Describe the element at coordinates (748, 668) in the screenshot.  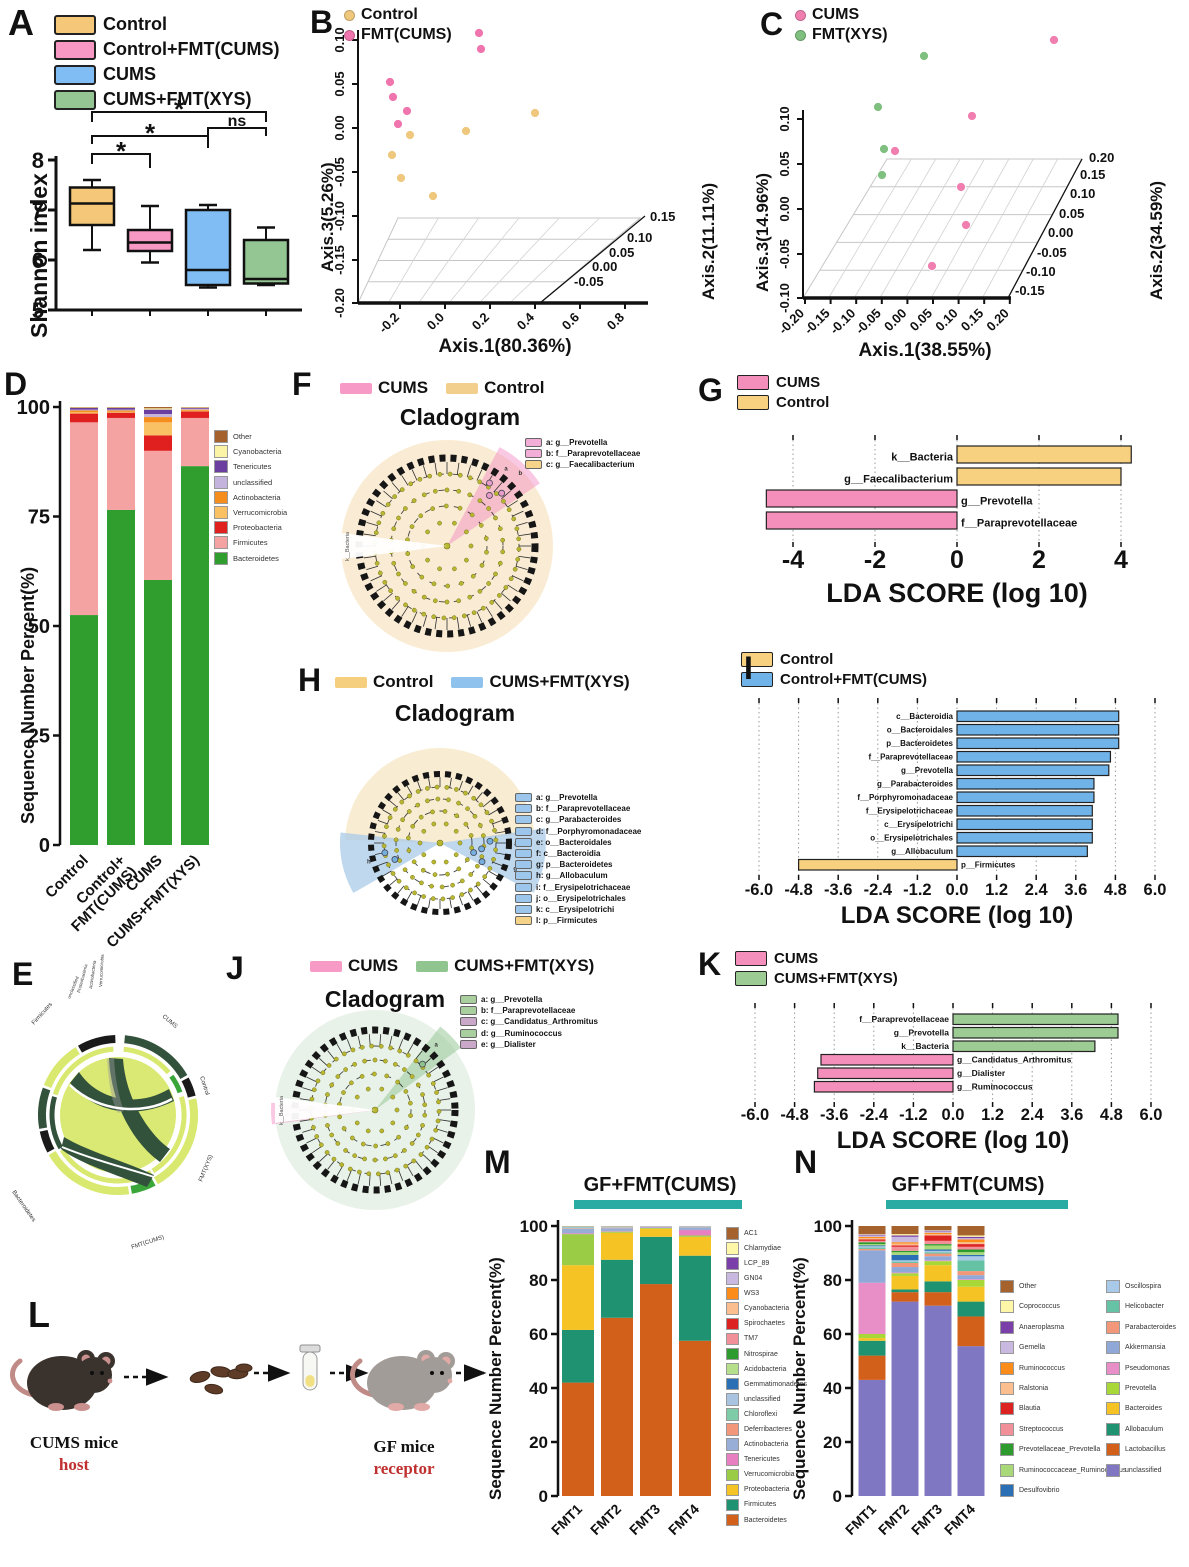
I see `panel-label-i: I` at that location.